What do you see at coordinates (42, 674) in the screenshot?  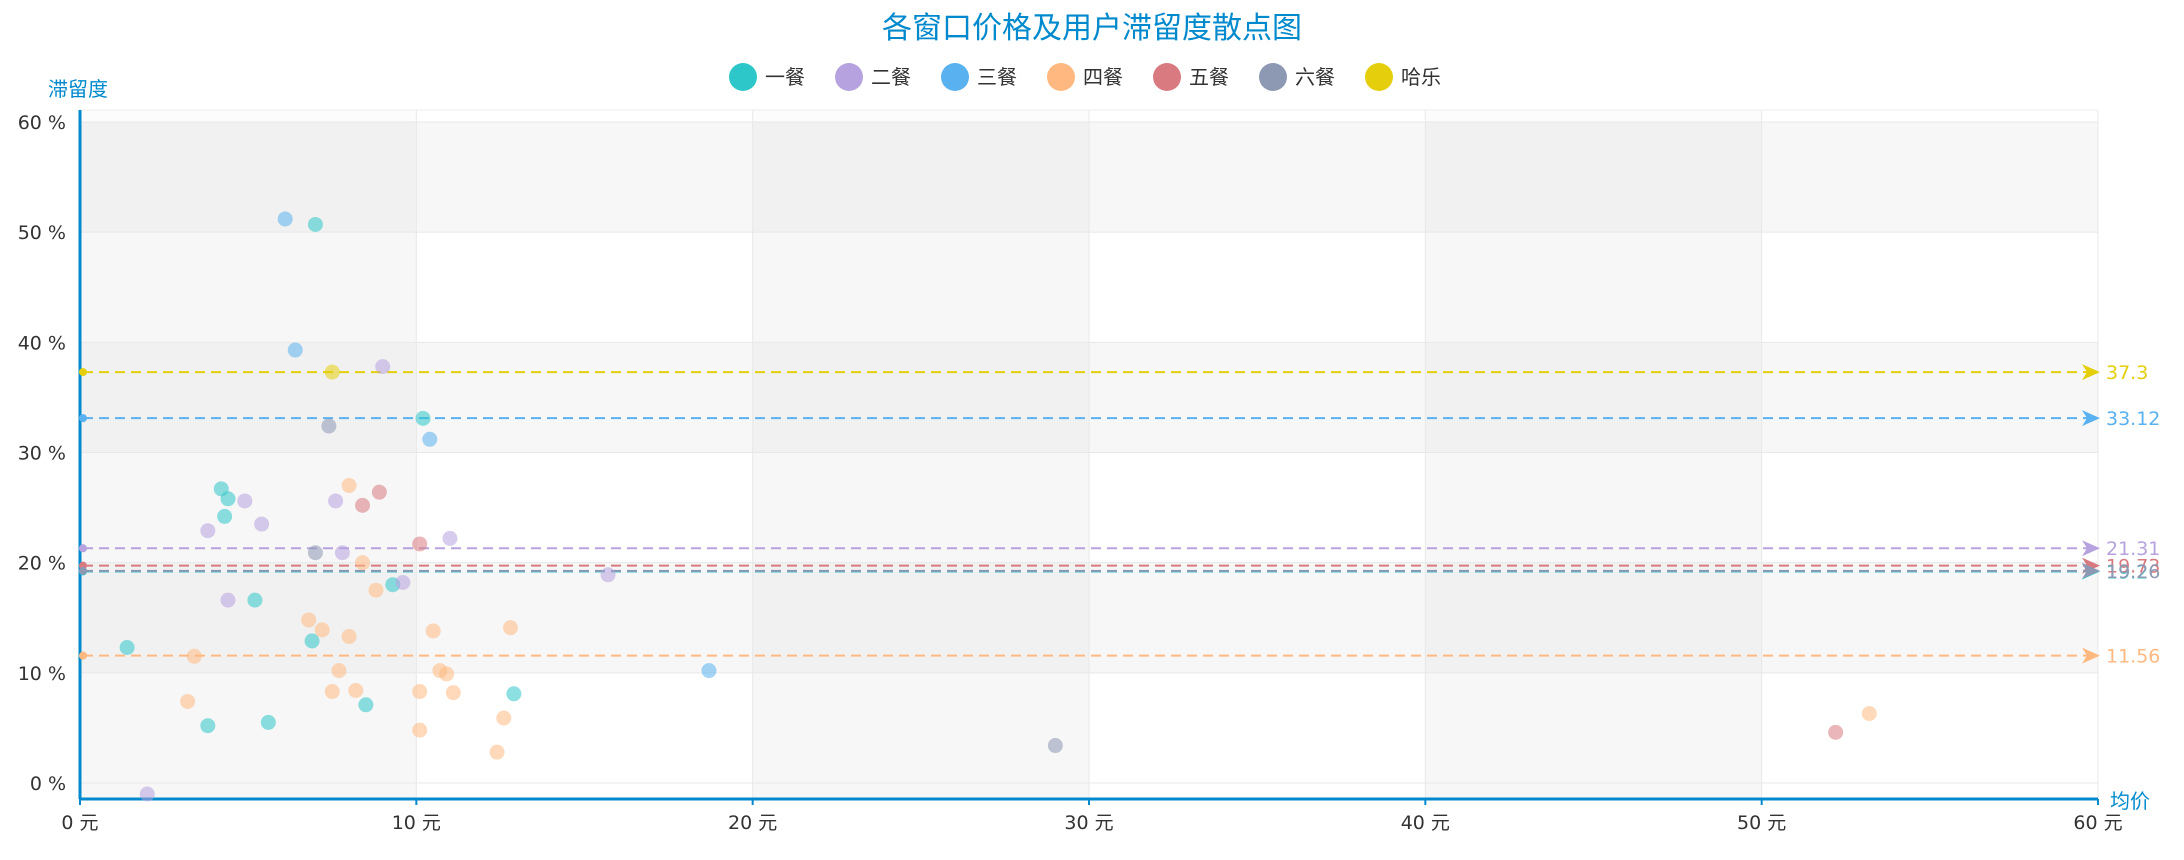 I see `y-tick-label: 10 %` at bounding box center [42, 674].